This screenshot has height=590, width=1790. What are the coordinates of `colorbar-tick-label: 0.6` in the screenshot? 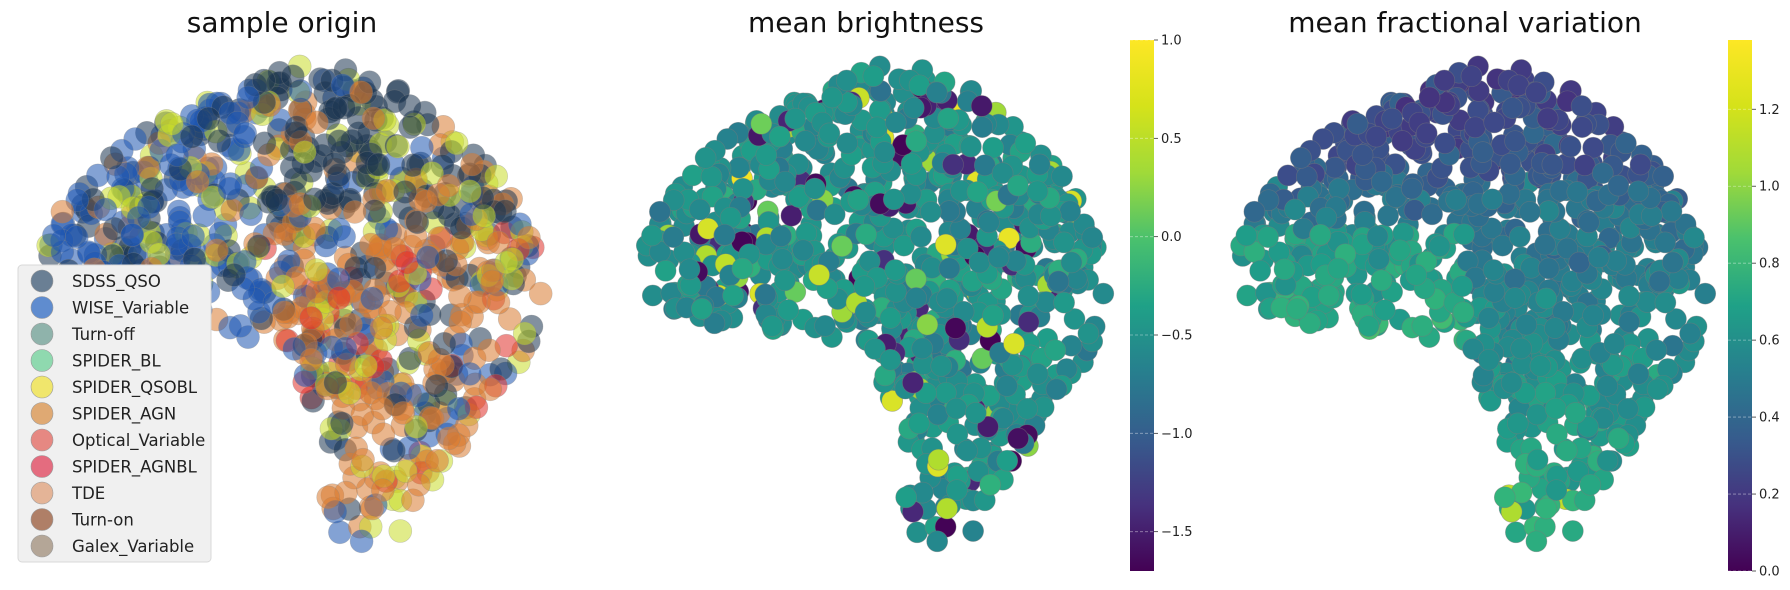 It's located at (1769, 341).